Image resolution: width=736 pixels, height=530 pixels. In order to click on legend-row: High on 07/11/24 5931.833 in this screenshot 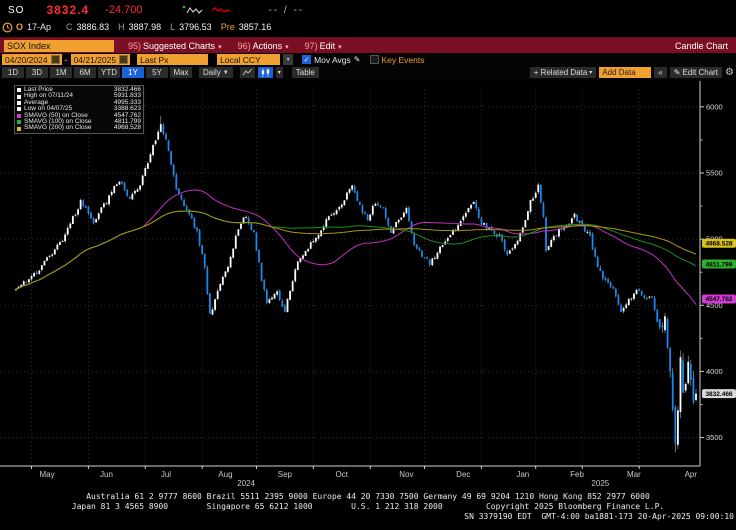, I will do `click(79, 95)`.